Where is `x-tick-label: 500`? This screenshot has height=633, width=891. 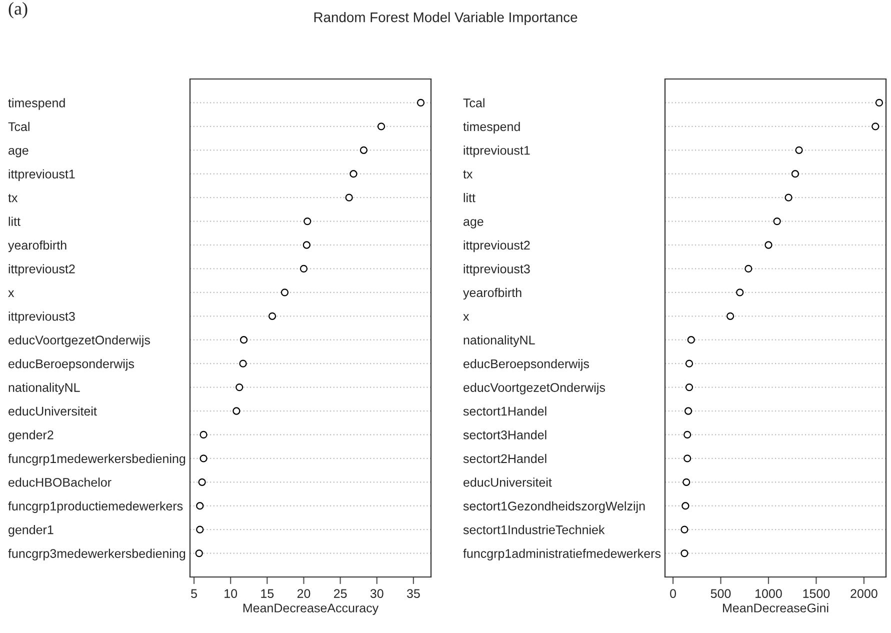
x-tick-label: 500 is located at coordinates (720, 593).